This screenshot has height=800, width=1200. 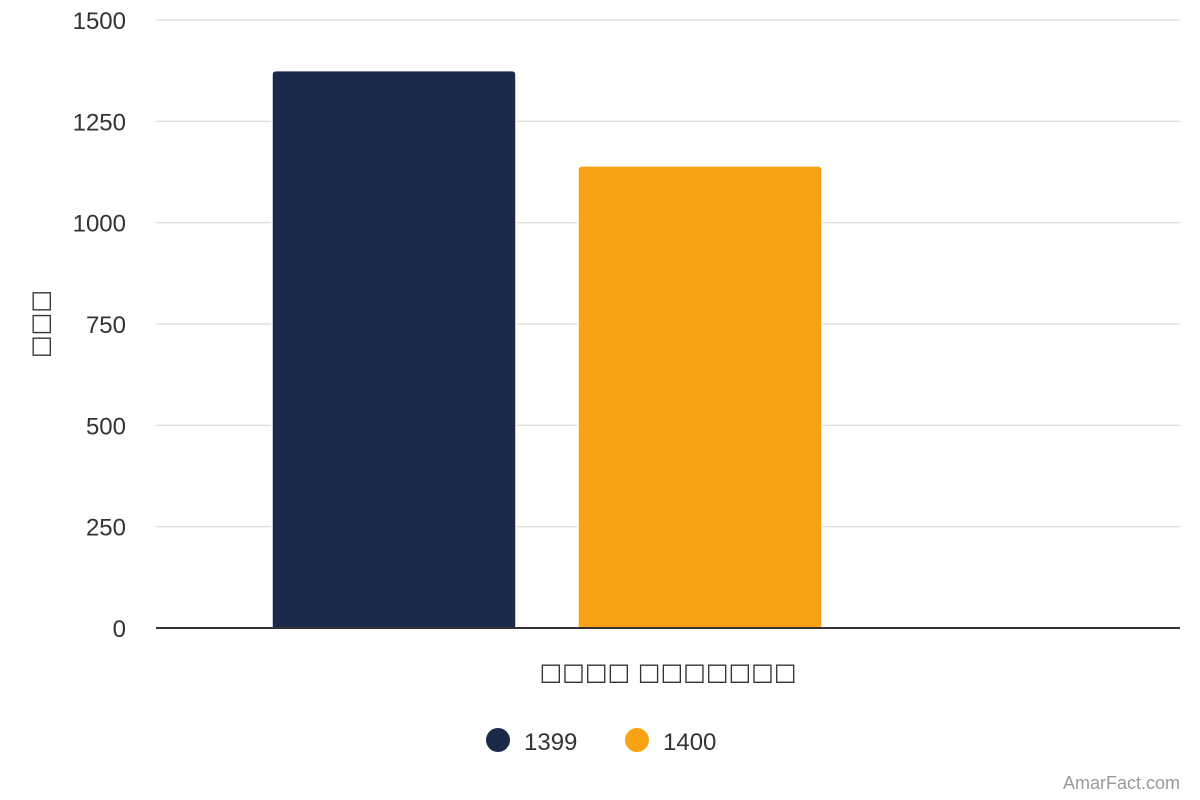 What do you see at coordinates (550, 742) in the screenshot?
I see `legend-label-1399: 1399` at bounding box center [550, 742].